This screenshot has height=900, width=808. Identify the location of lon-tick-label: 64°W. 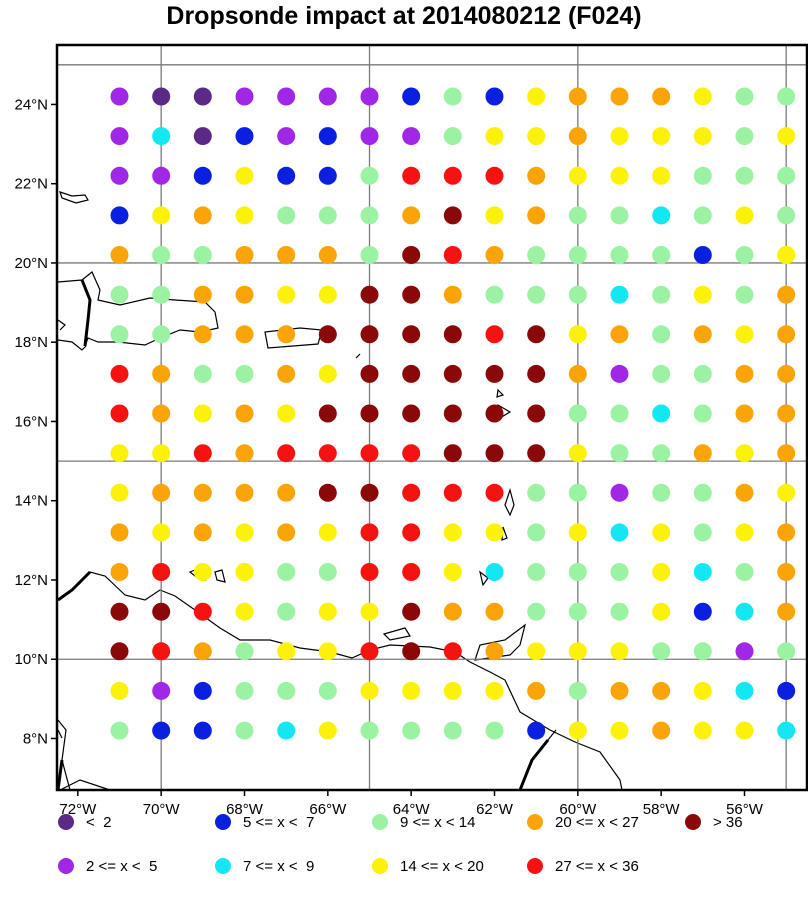
(412, 809).